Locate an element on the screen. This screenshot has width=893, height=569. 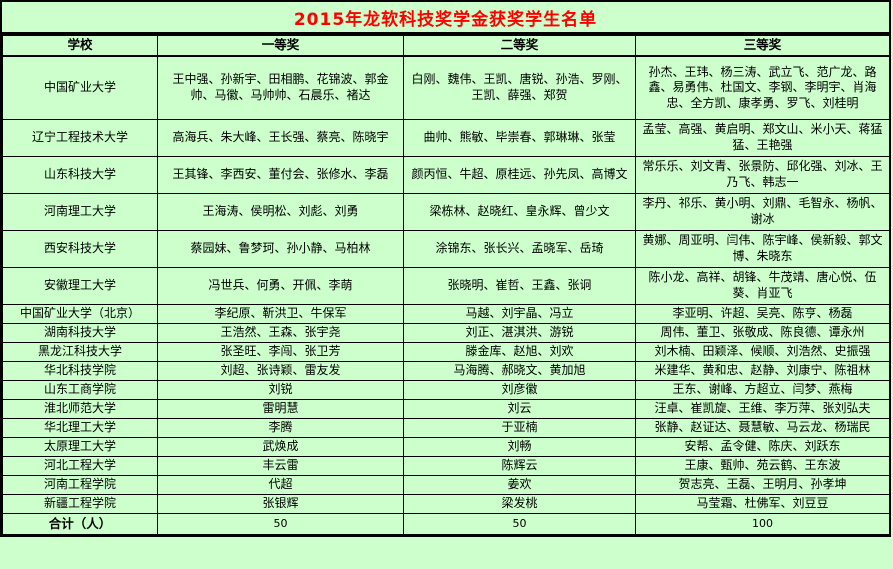
first-prize-cell: 王中强、孙新宇、田相鹏、花锦波、郭金帅、马徽、马帅帅、石晨乐、褚达 is located at coordinates (280, 87).